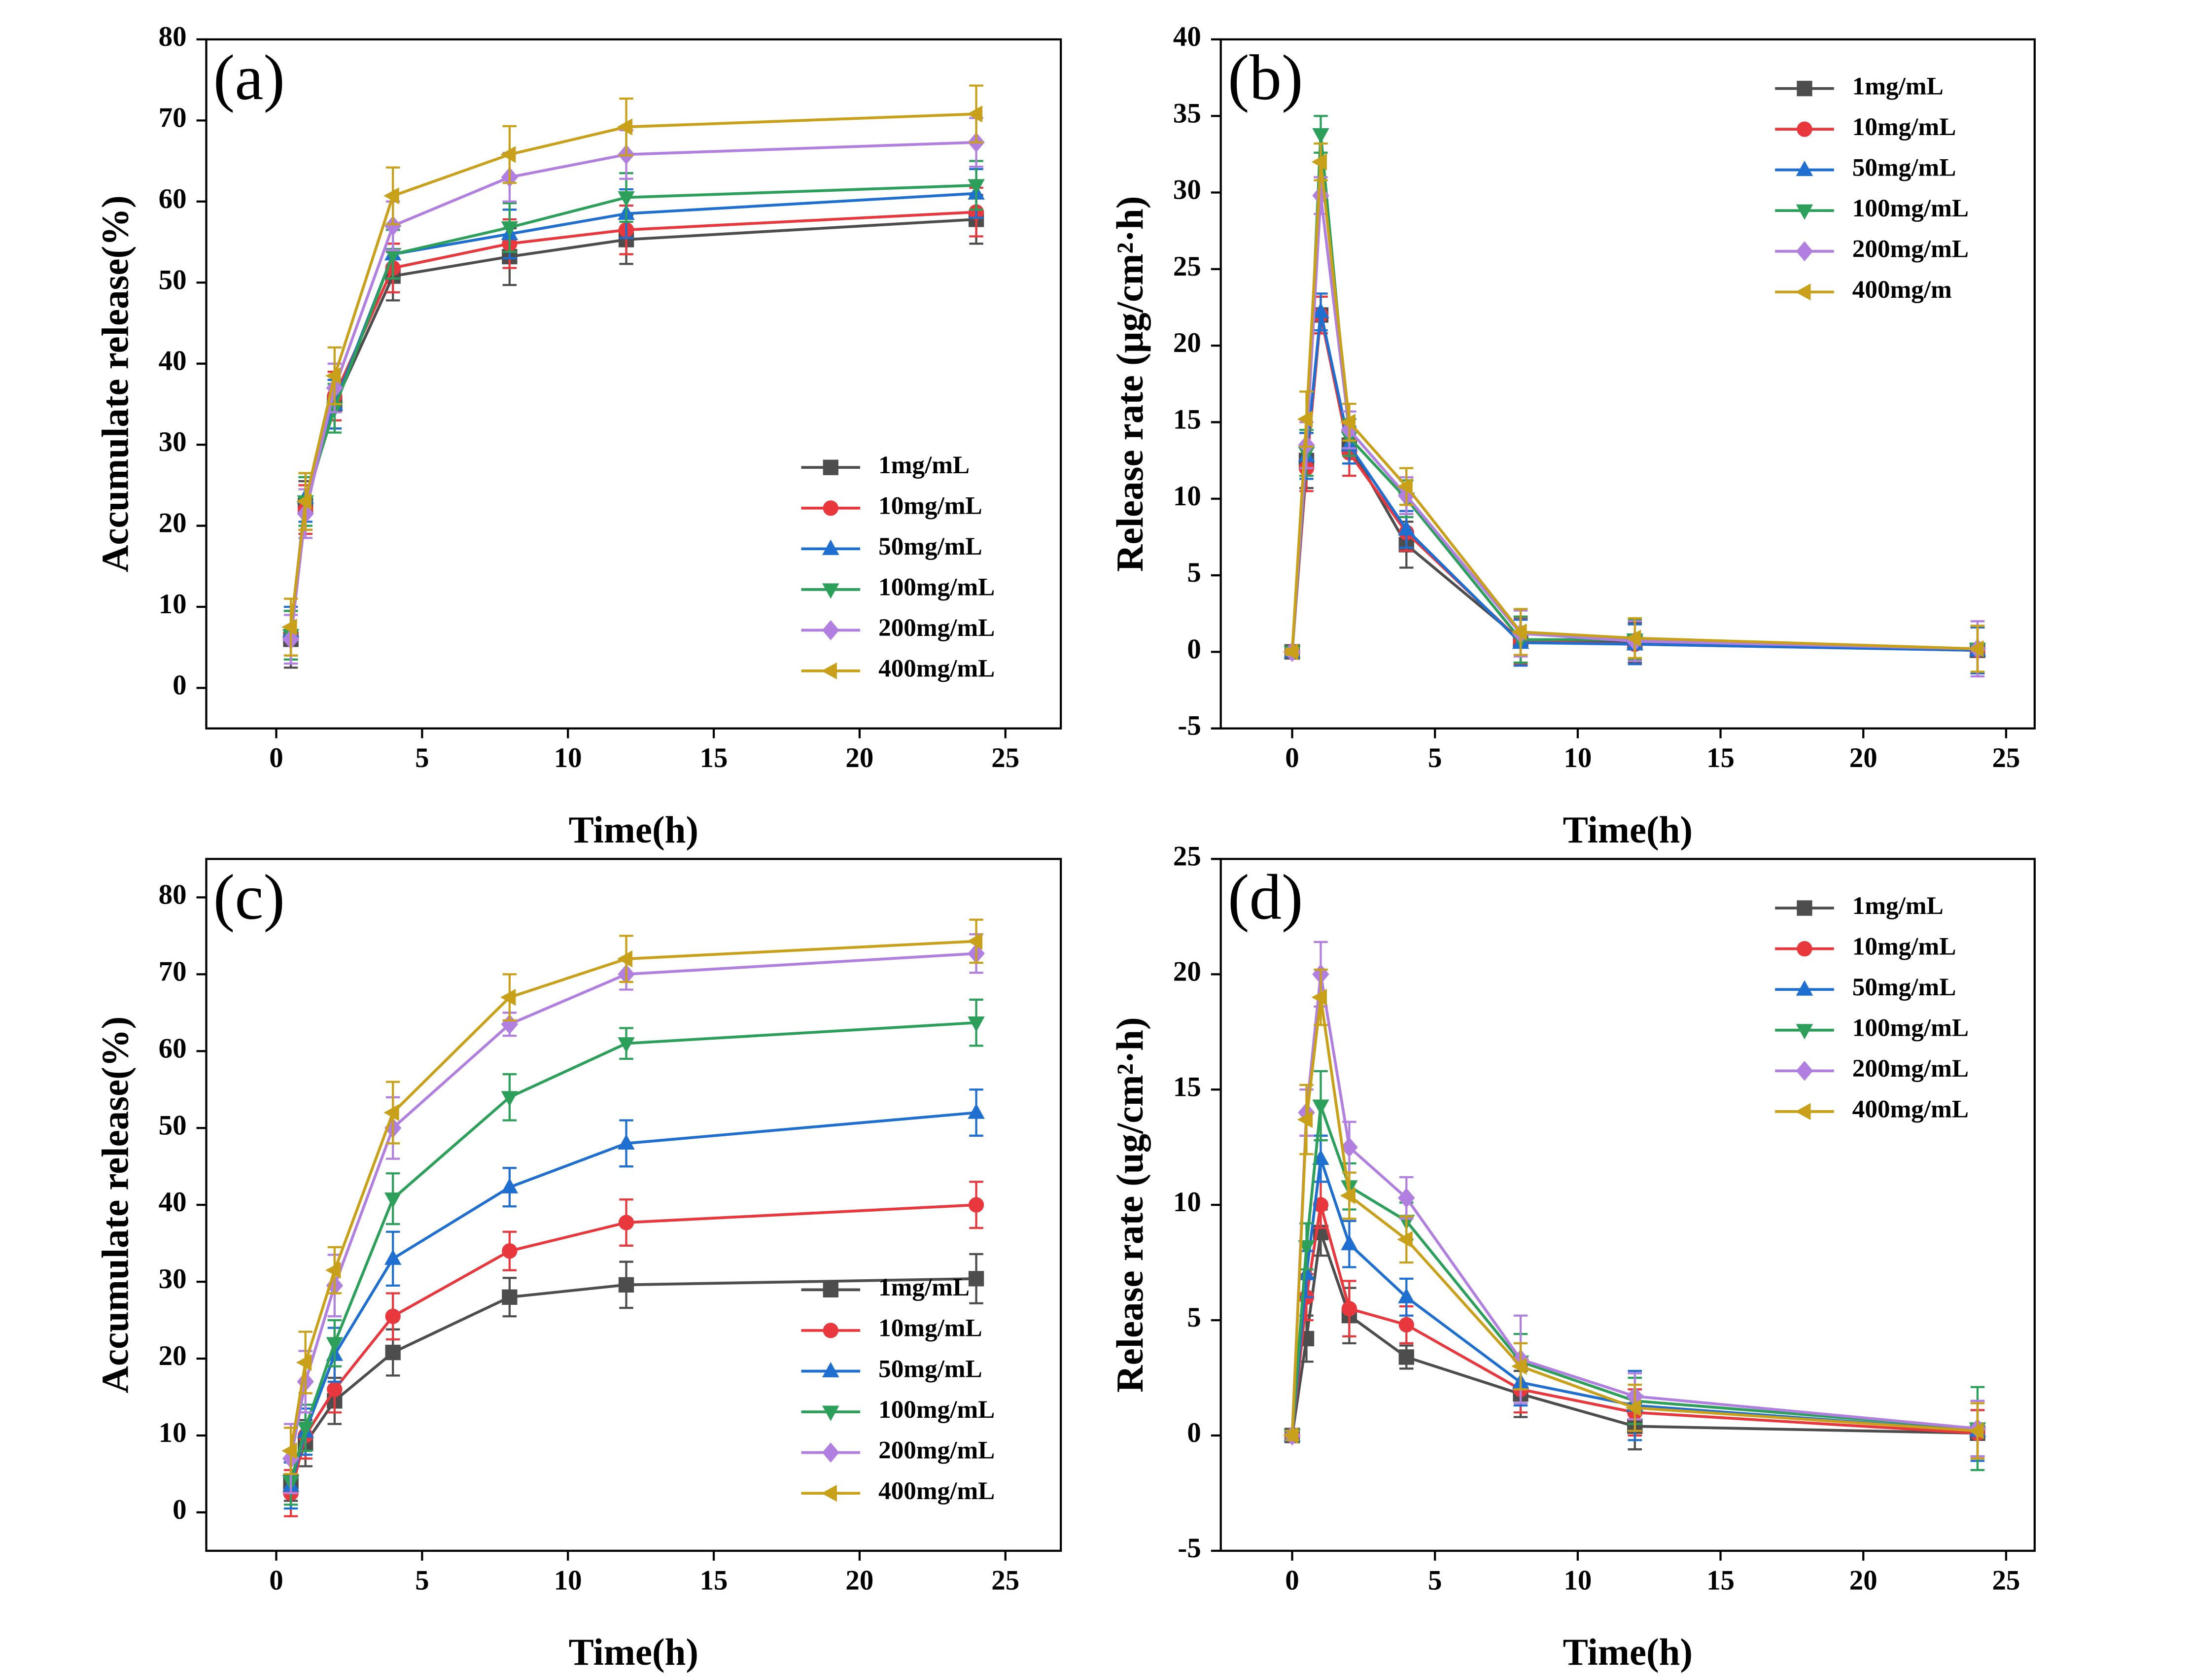  Describe the element at coordinates (1904, 127) in the screenshot. I see `legend-label: 10mg/mL` at that location.